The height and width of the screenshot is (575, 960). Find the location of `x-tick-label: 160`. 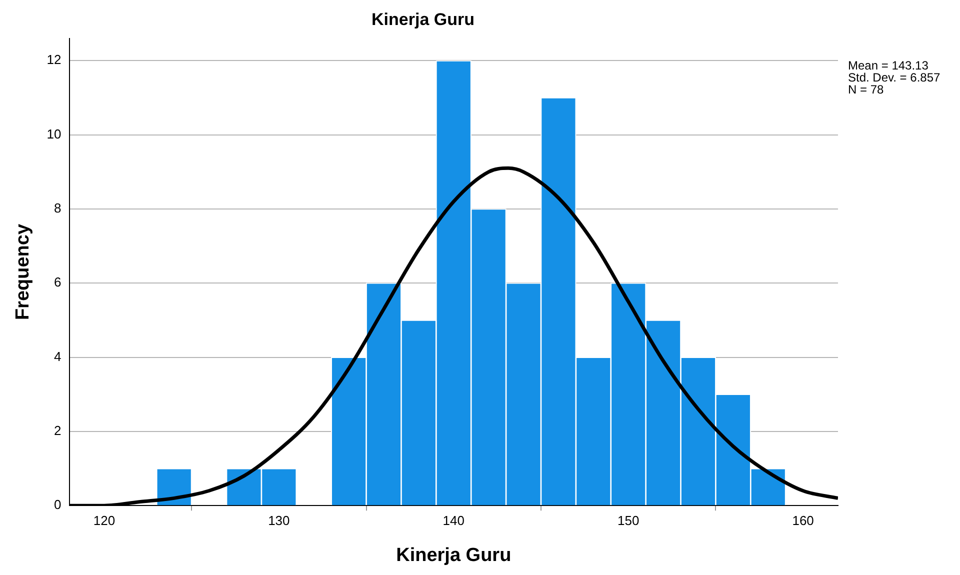

x-tick-label: 160 is located at coordinates (803, 520).